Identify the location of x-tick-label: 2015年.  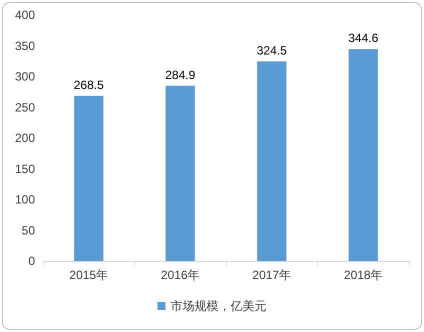
(88, 275).